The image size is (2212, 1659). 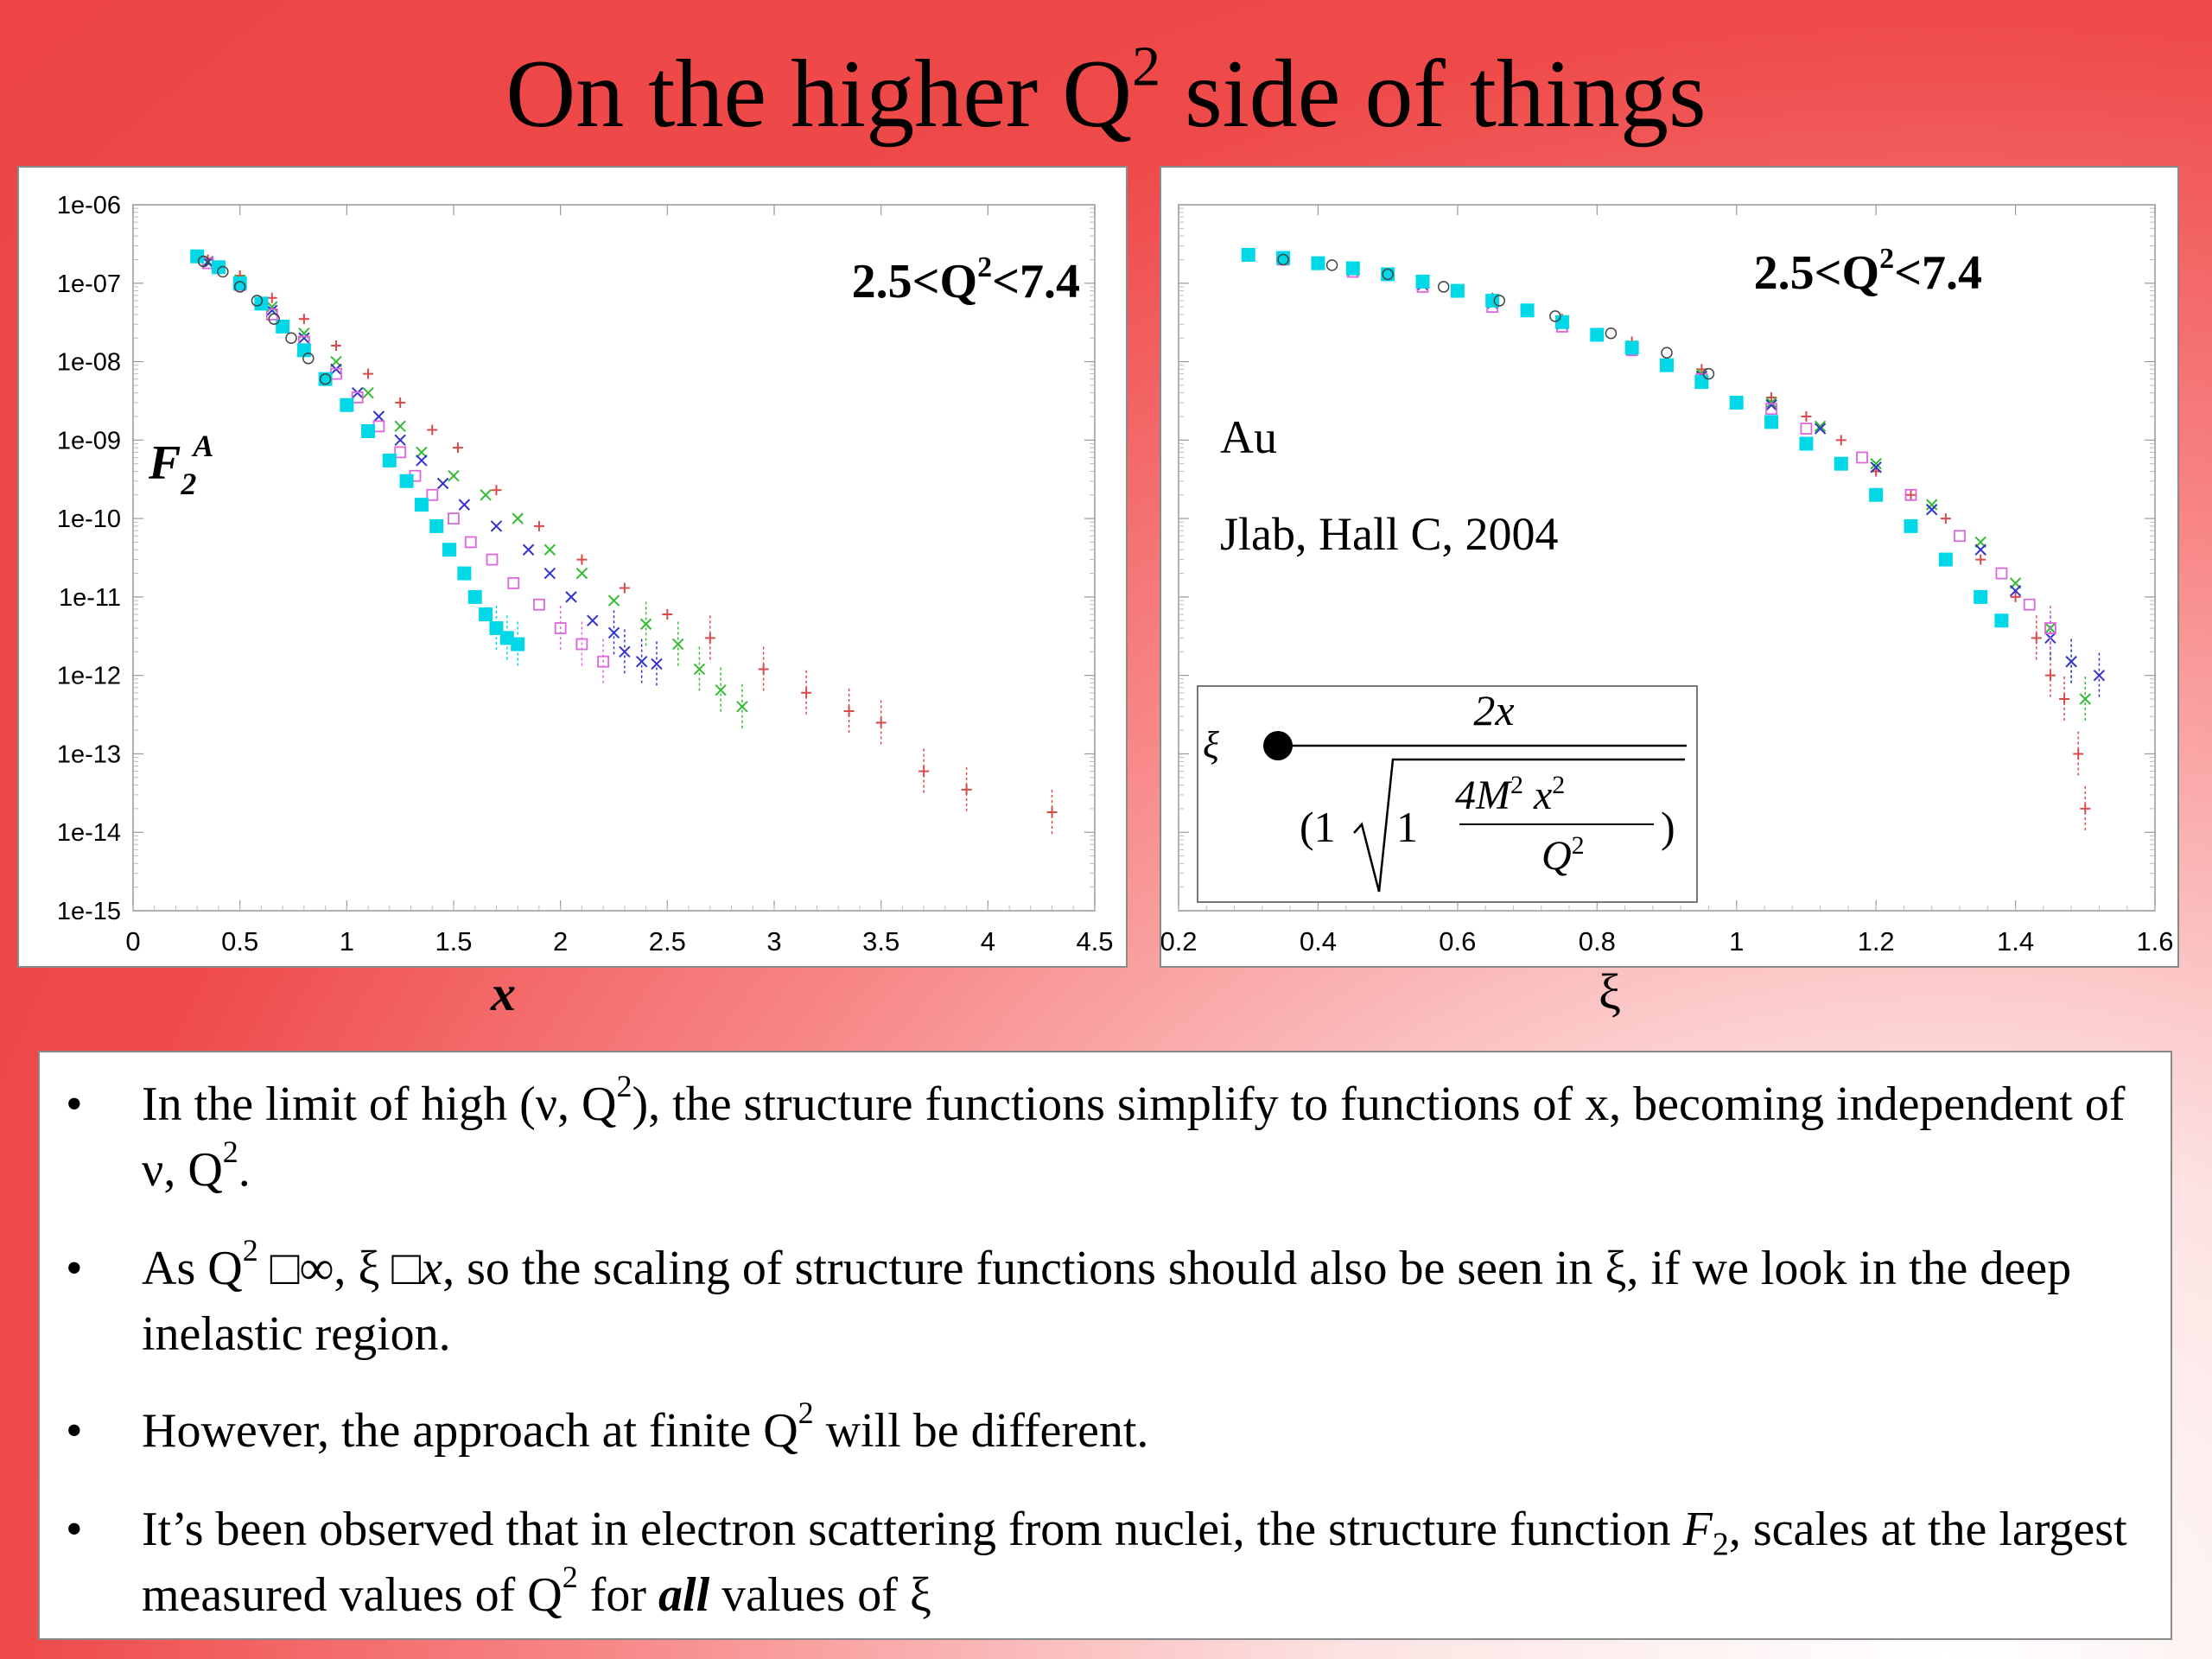 I want to click on y-tick-label: 1e-07, so click(x=89, y=284).